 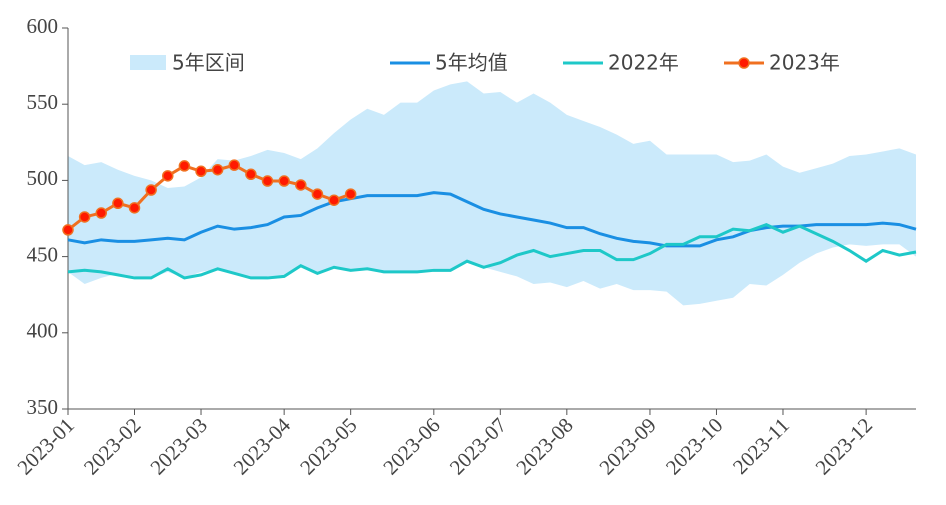 What do you see at coordinates (478, 446) in the screenshot?
I see `x-tick-label: 2023-07` at bounding box center [478, 446].